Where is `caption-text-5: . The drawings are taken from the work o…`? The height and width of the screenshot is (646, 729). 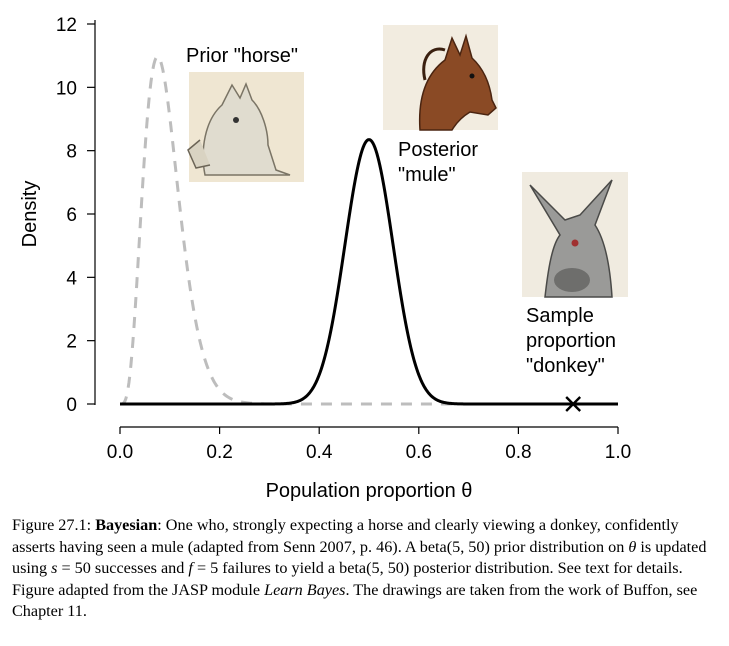
caption-text-5: . The drawings are taken from the work o… is located at coordinates (355, 600).